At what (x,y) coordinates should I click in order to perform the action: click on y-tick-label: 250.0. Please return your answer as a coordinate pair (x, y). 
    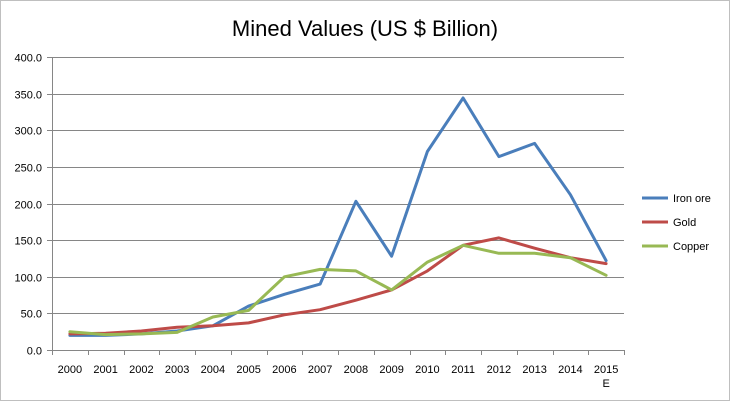
    Looking at the image, I should click on (28, 169).